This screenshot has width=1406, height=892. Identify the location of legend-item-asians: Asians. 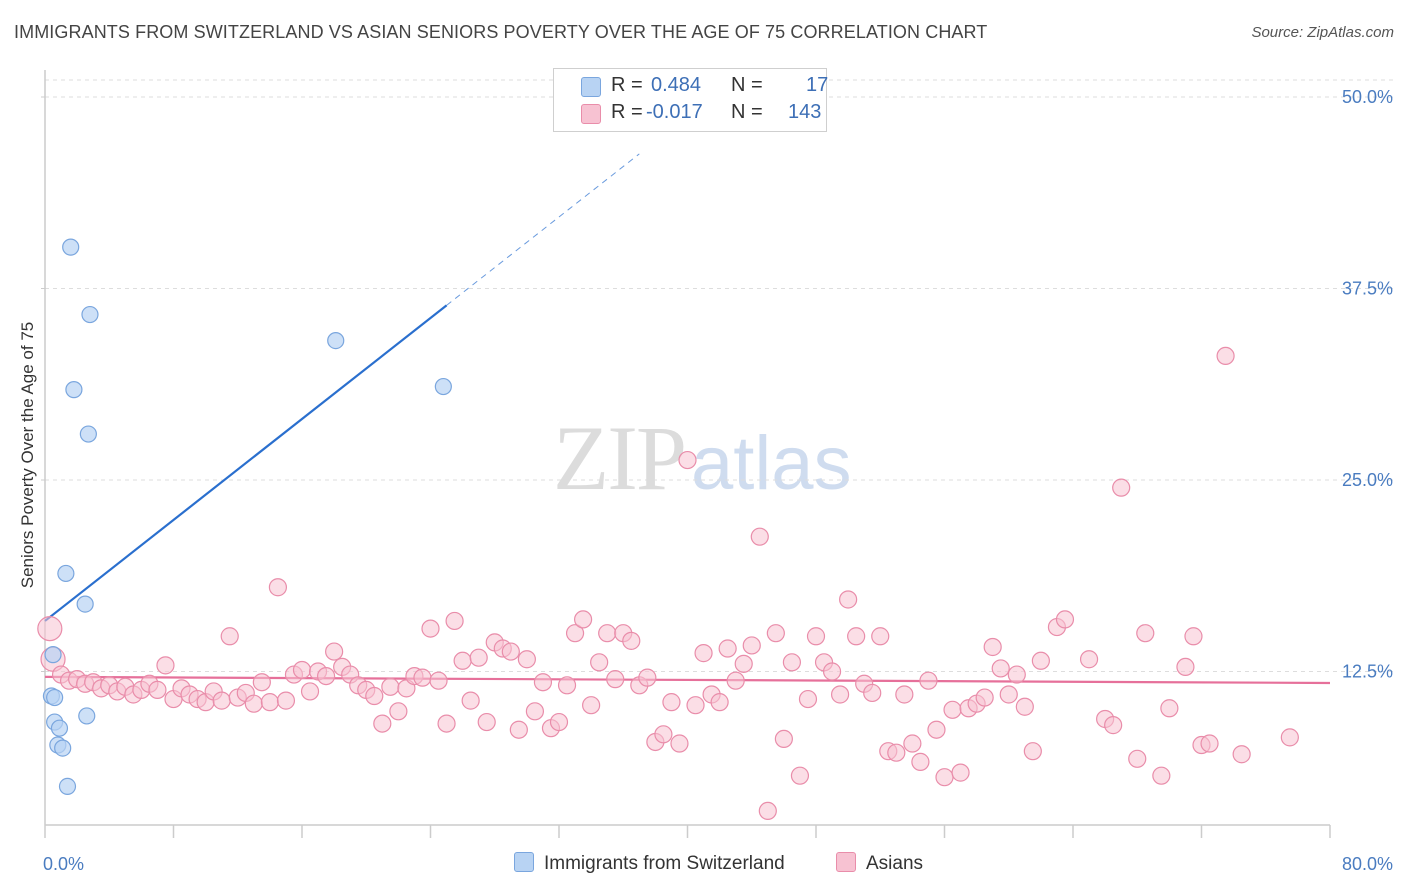
(879, 863).